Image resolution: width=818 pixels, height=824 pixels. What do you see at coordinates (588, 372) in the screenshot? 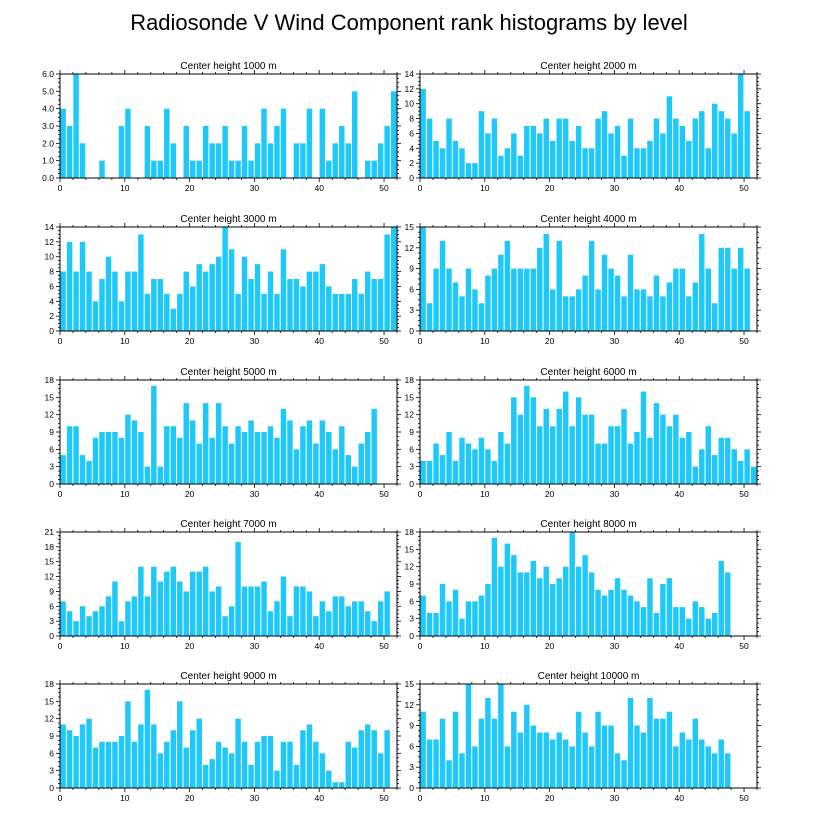
I see `panel-title: Center height 6000 m` at bounding box center [588, 372].